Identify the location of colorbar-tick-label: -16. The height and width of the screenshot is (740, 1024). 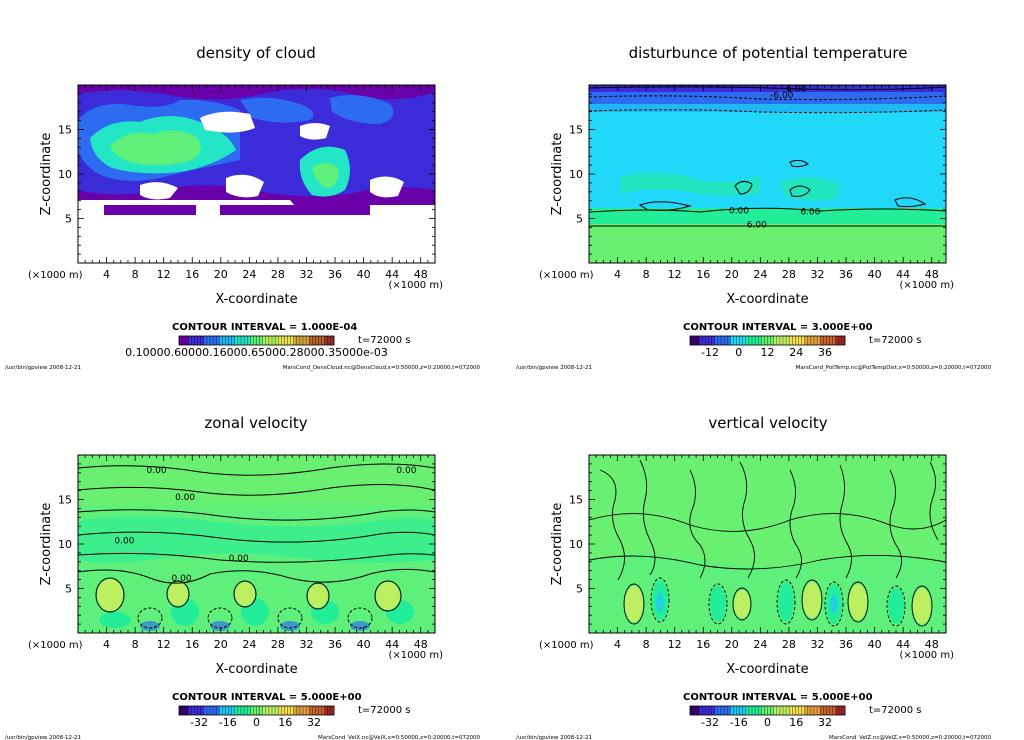
(228, 722).